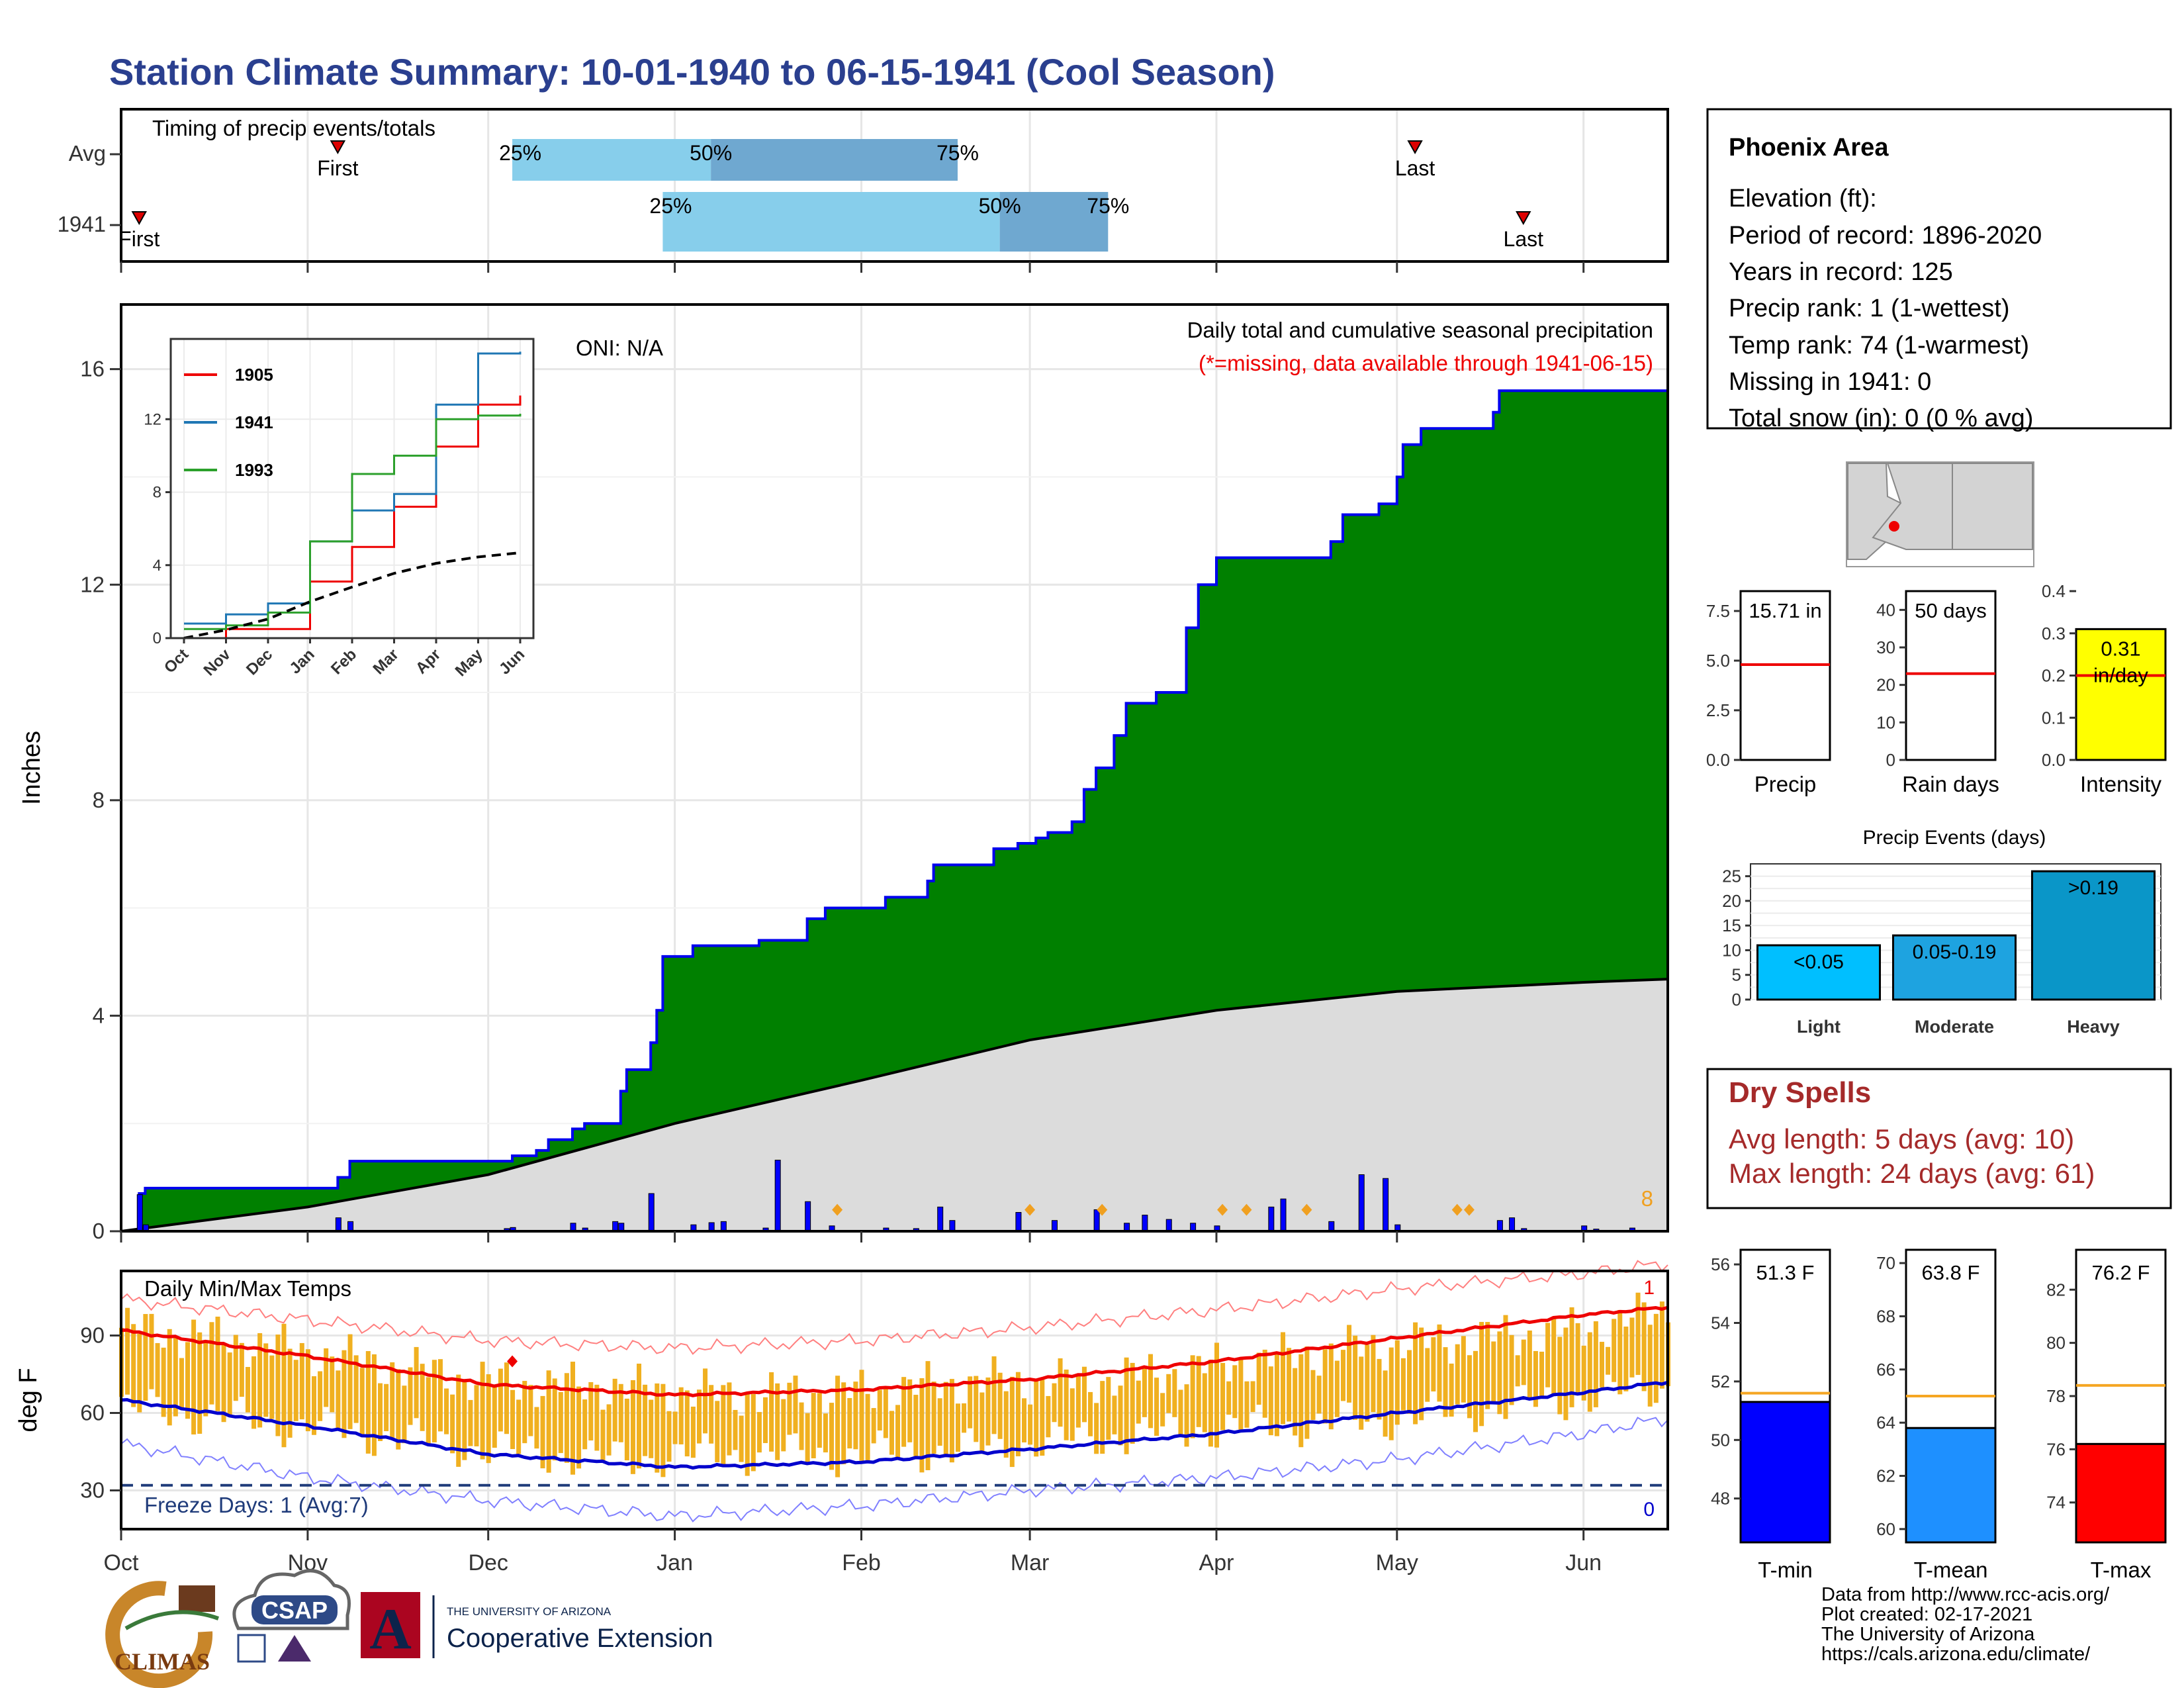 The width and height of the screenshot is (2184, 1688). I want to click on station-location-marker, so click(1894, 526).